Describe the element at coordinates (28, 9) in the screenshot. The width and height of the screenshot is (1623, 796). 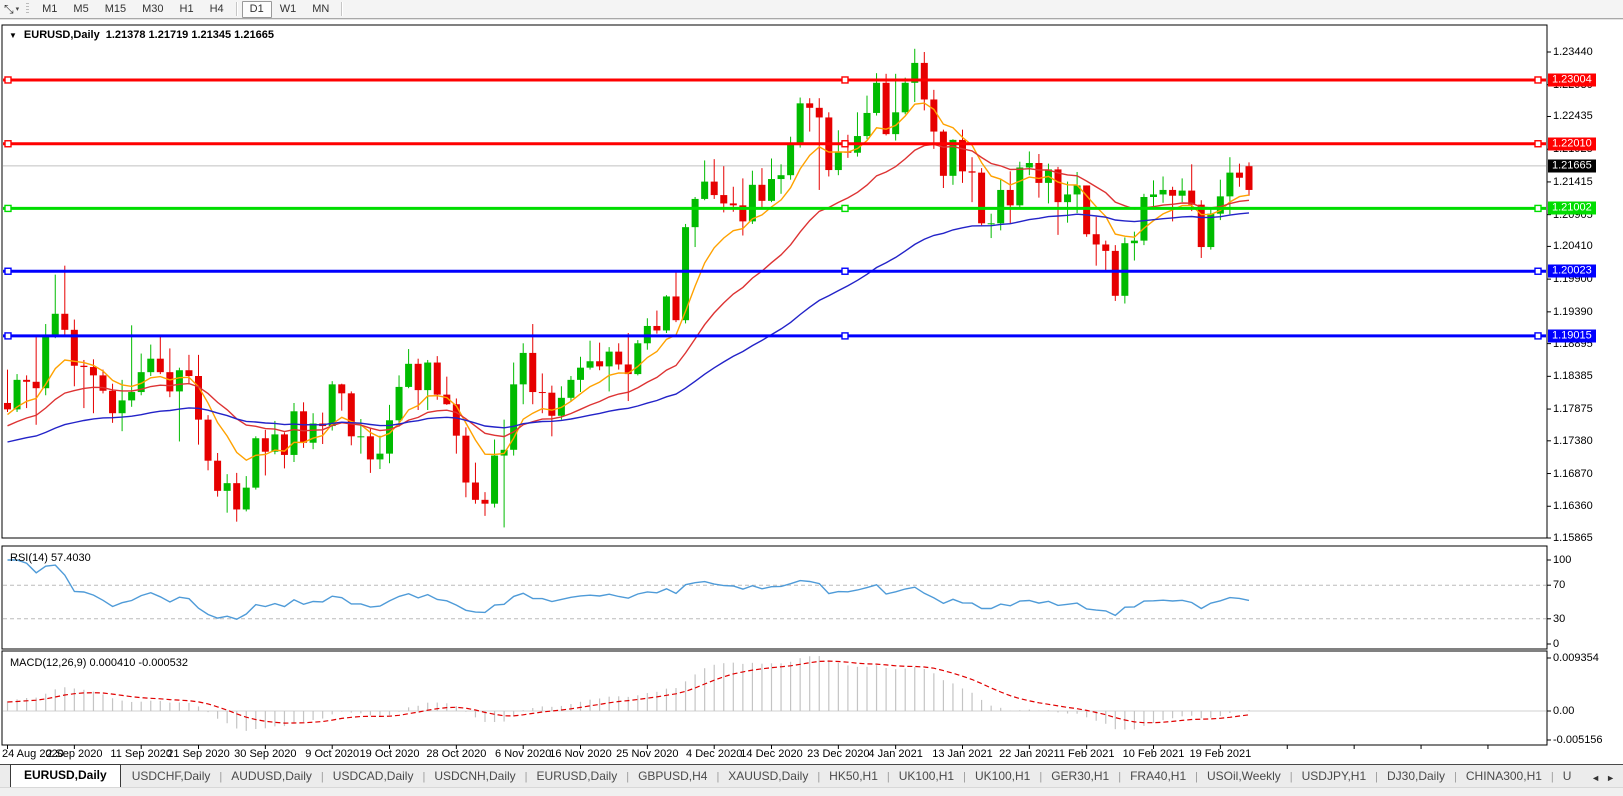
I see `toolbar-grip-handle` at that location.